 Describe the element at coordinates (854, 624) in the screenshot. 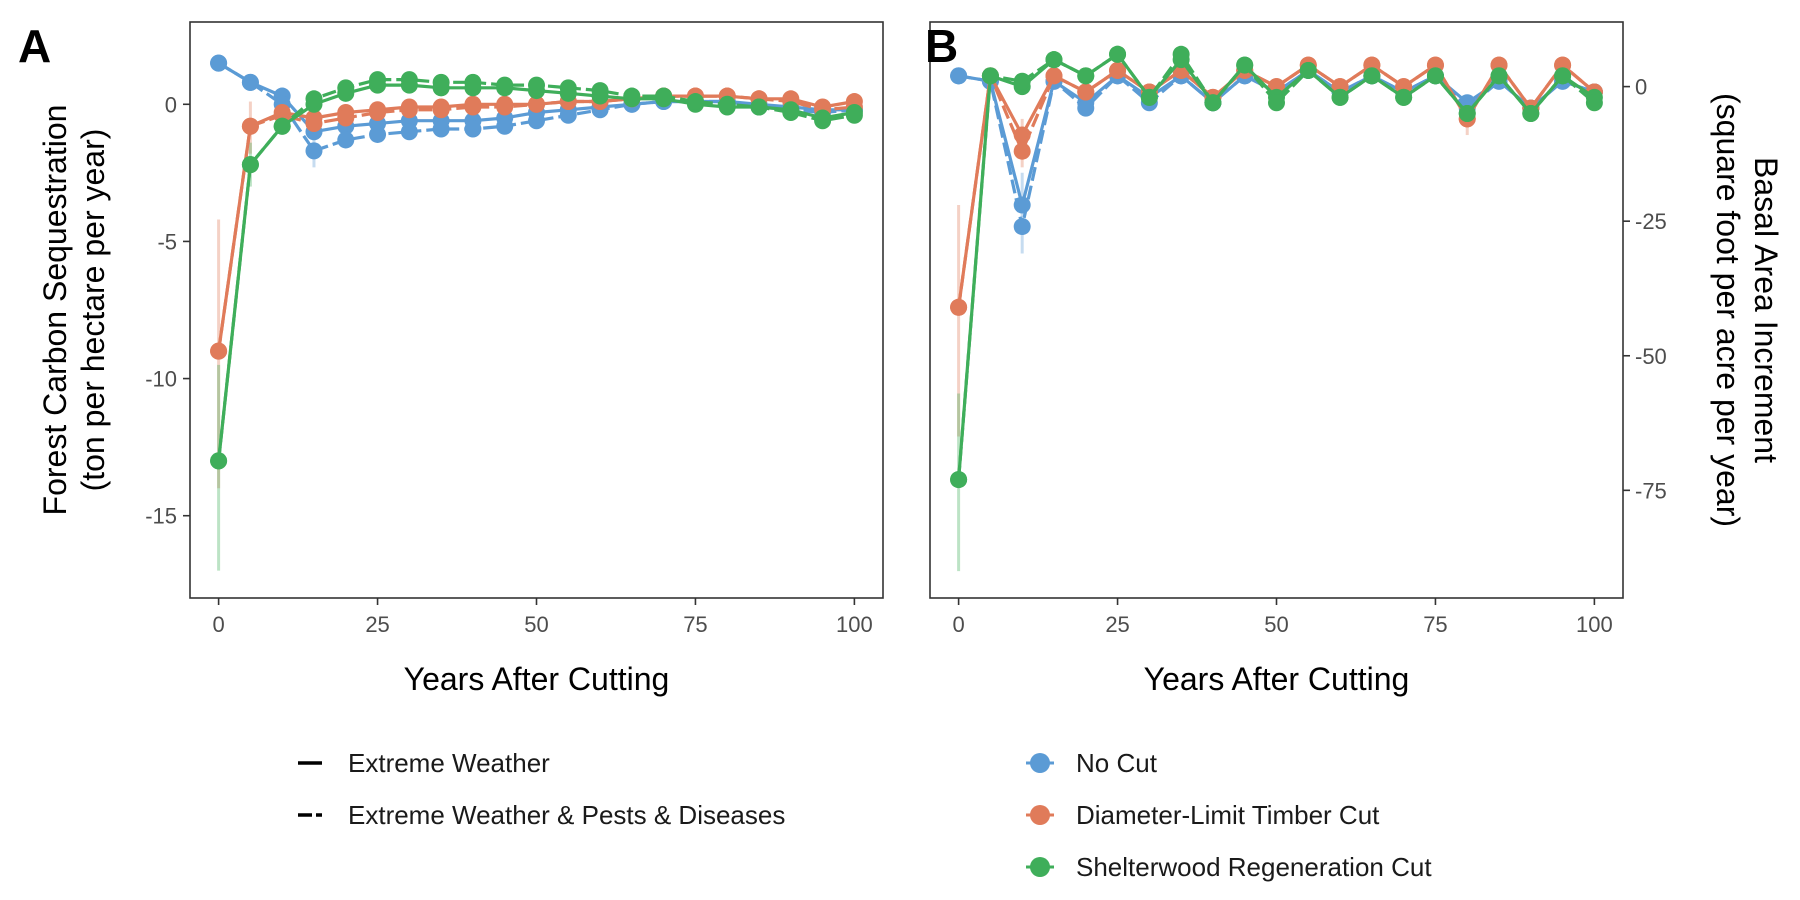

I see `panel-a-x-tick-label: 100` at that location.